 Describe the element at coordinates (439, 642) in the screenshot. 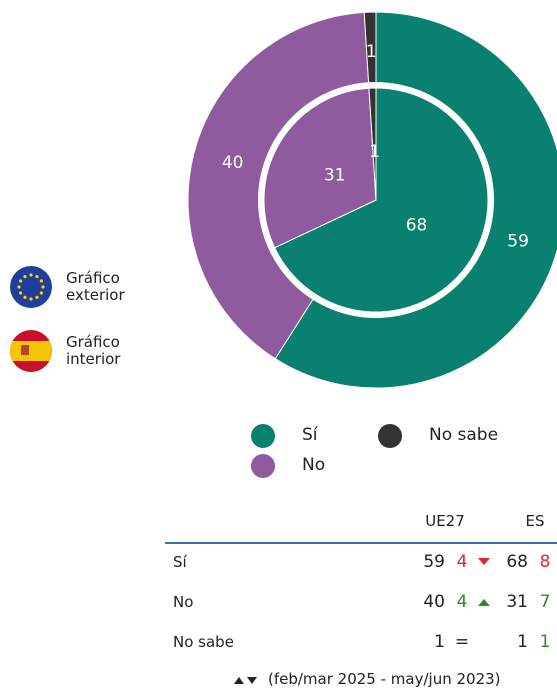

I see `ue27-value: 1` at that location.